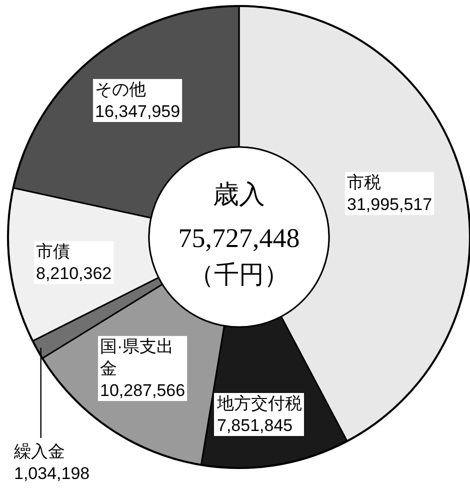 Image resolution: width=470 pixels, height=490 pixels. I want to click on text: （千円）, so click(239, 275).